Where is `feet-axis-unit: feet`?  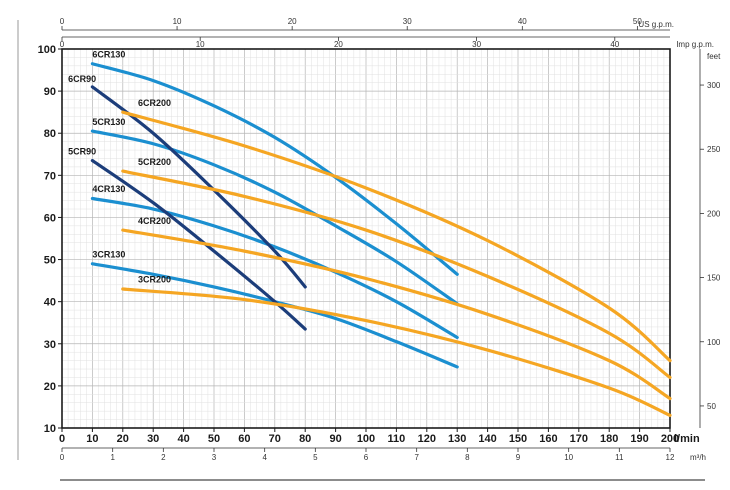
feet-axis-unit: feet is located at coordinates (714, 56).